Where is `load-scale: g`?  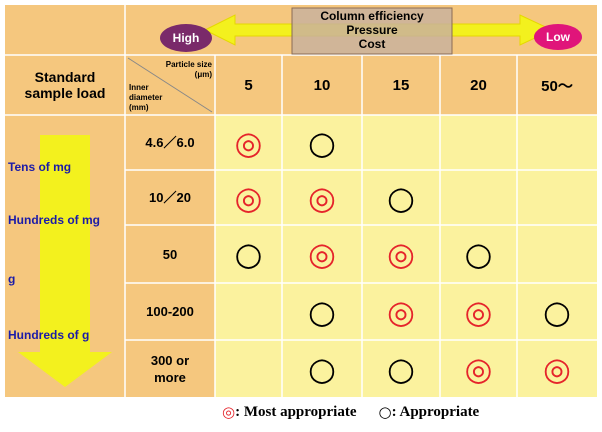
load-scale: g is located at coordinates (12, 279).